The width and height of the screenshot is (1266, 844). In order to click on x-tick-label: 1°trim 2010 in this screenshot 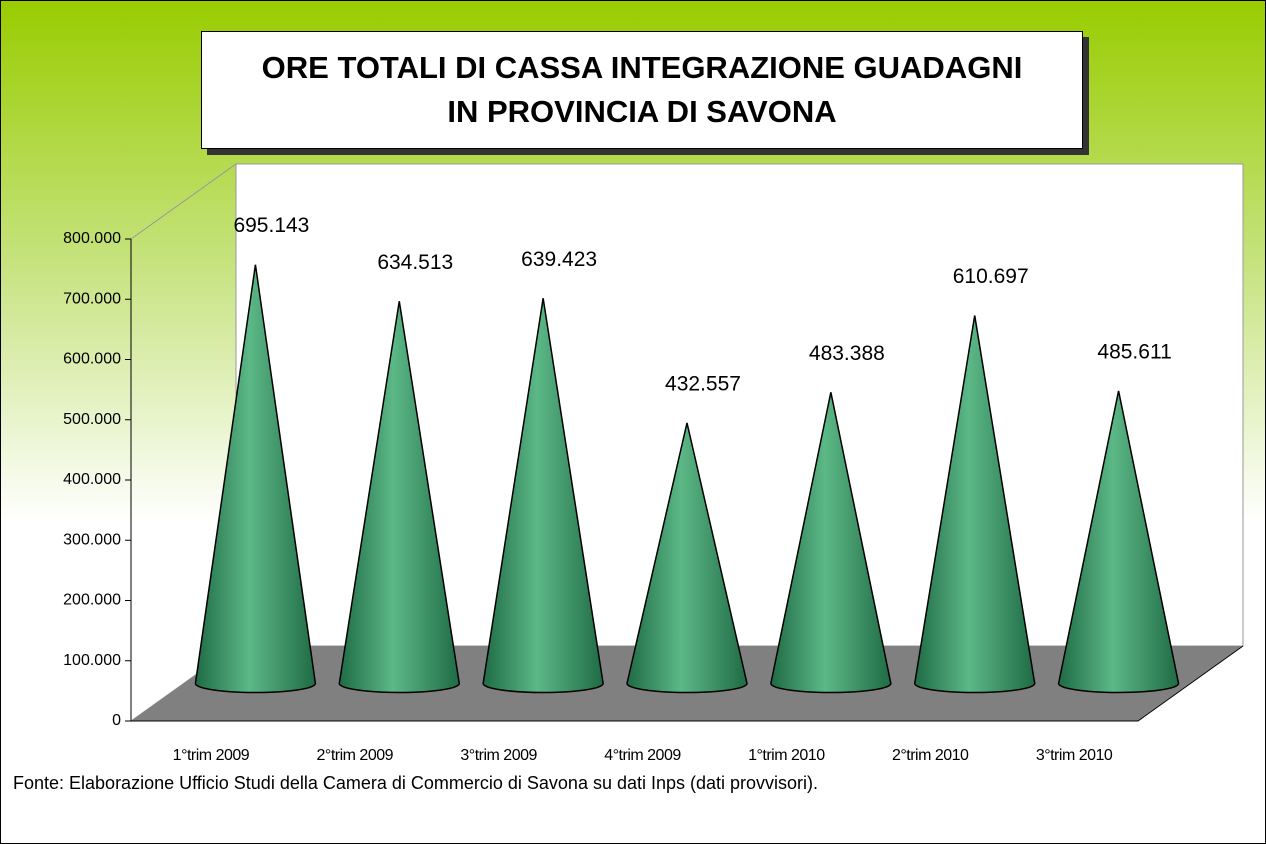, I will do `click(786, 755)`.